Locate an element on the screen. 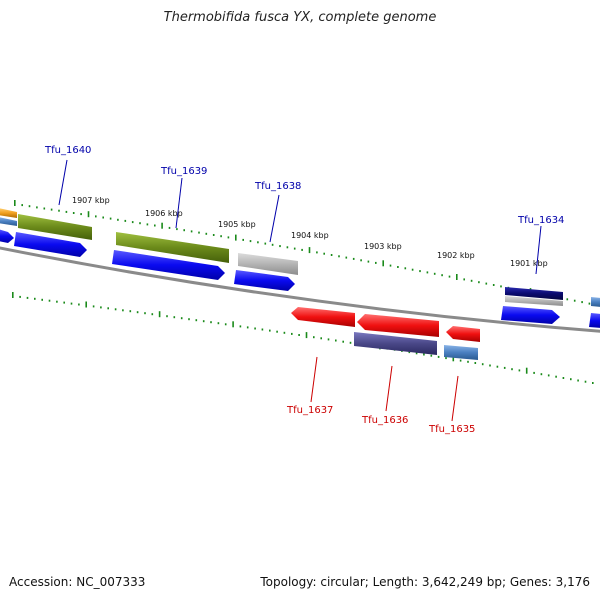  accession-text: Accession: NC_007333 is located at coordinates (77, 582).